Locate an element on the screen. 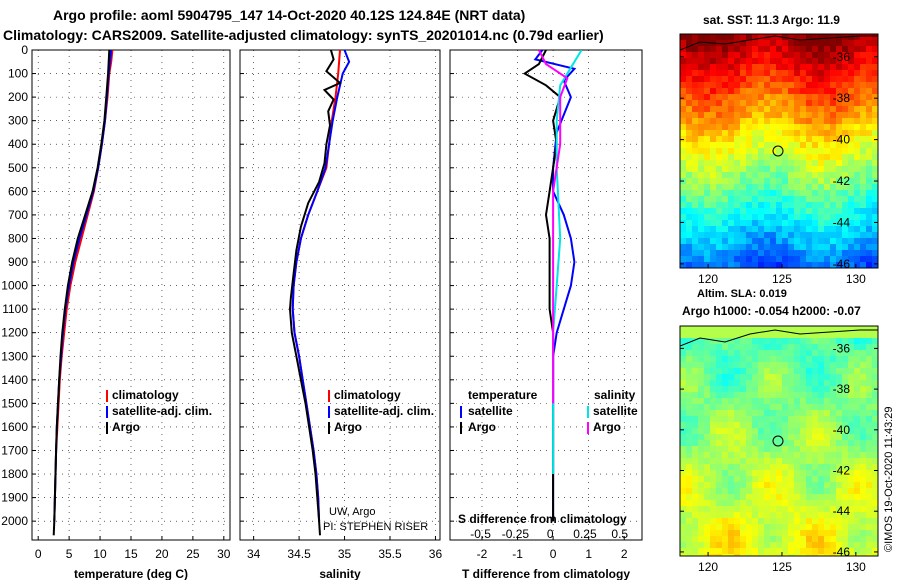 The image size is (900, 580). legend-label-argo: Argo is located at coordinates (126, 427).